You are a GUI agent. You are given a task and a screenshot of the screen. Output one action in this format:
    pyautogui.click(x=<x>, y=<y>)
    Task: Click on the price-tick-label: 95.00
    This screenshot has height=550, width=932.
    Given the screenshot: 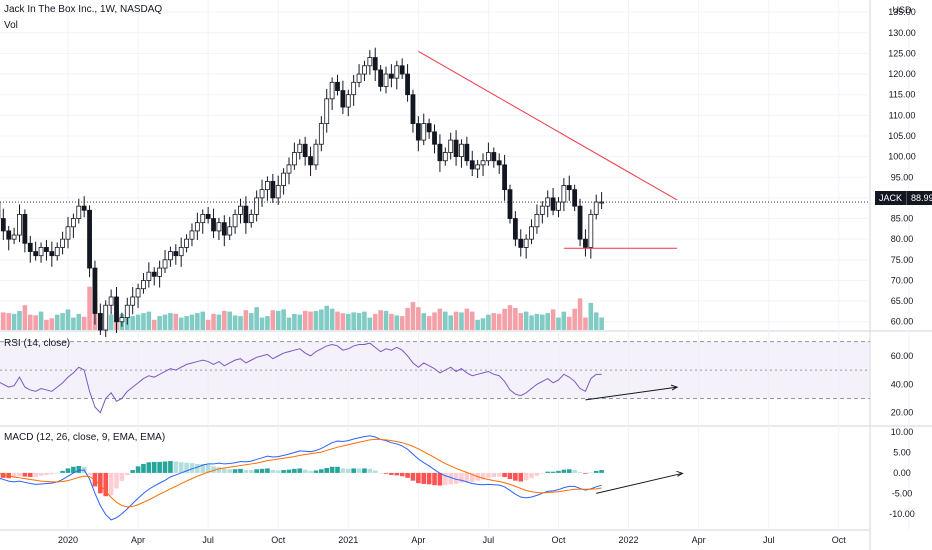 What is the action you would take?
    pyautogui.click(x=902, y=177)
    